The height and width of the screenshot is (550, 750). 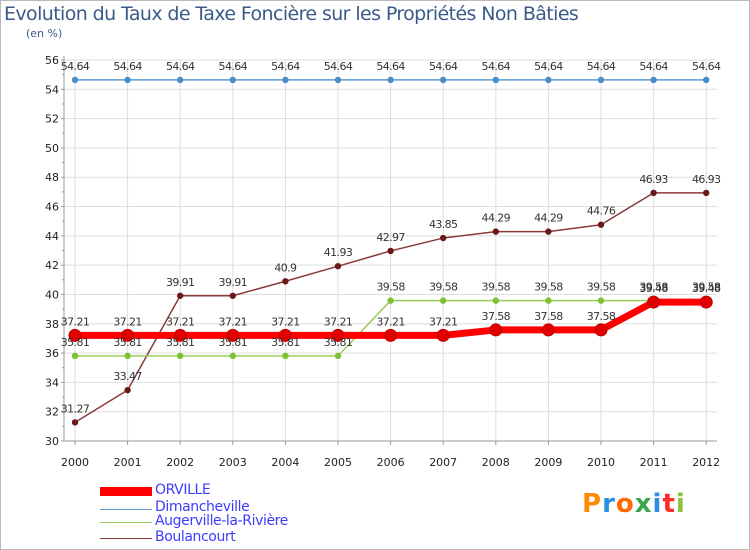 I want to click on point-orville-2000, so click(x=75, y=335).